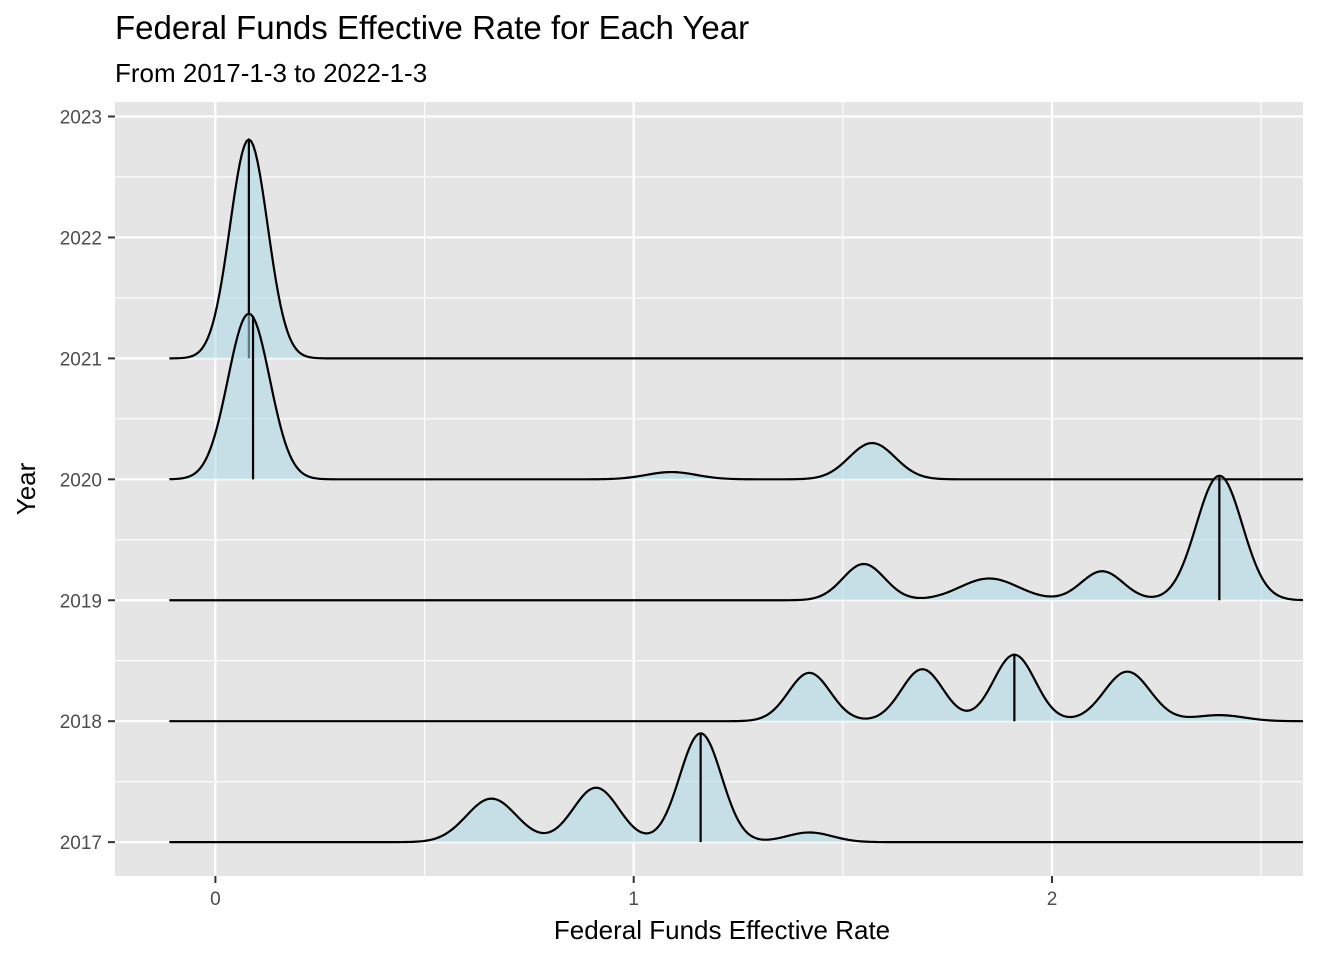 The width and height of the screenshot is (1344, 960). I want to click on ridge-area-2017, so click(736, 788).